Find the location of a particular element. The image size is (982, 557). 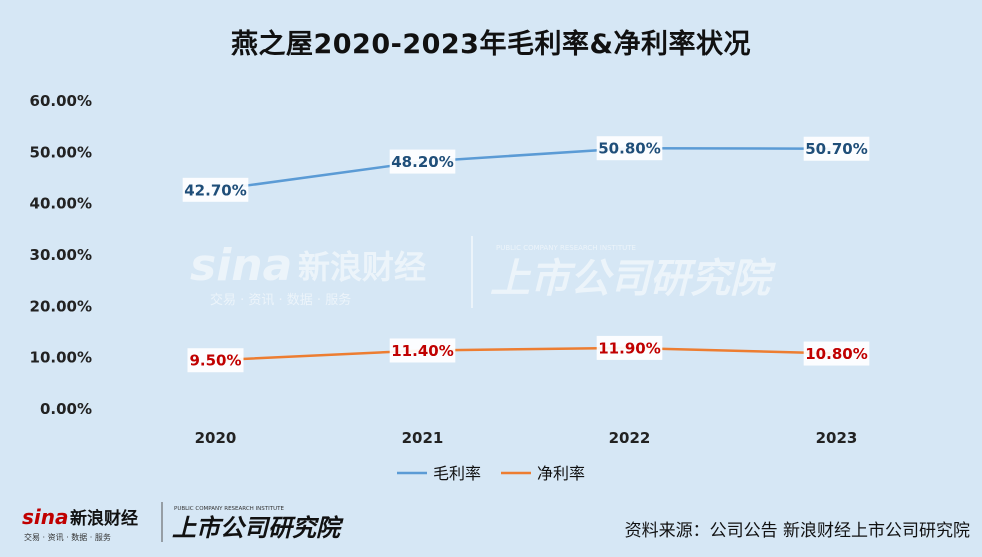

legend-label: 毛利率 is located at coordinates (457, 473).